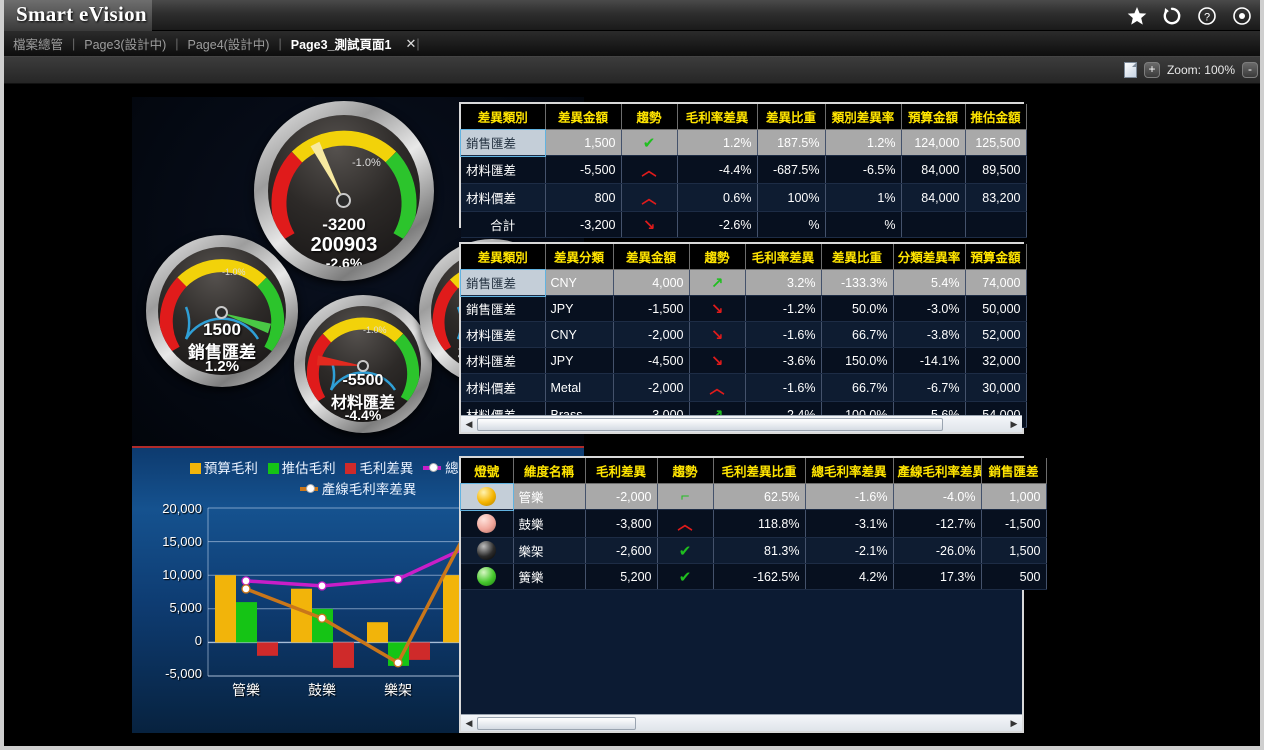  What do you see at coordinates (38, 45) in the screenshot?
I see `tab-file-explorer: 檔案總管` at bounding box center [38, 45].